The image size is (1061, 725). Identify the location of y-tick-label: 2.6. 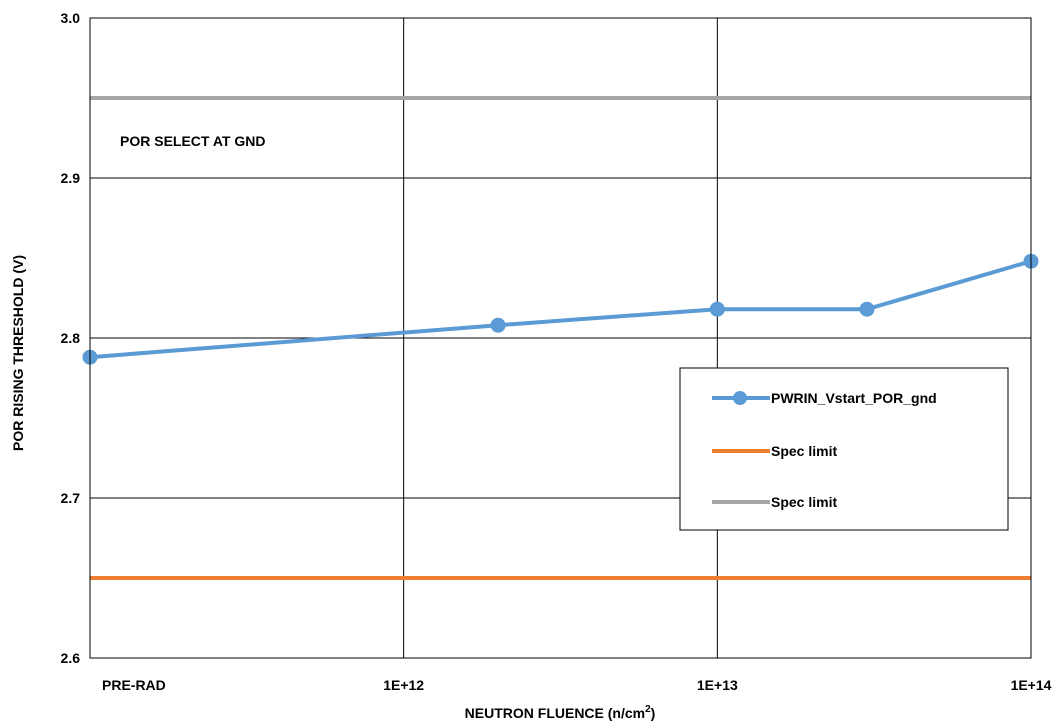
(71, 658).